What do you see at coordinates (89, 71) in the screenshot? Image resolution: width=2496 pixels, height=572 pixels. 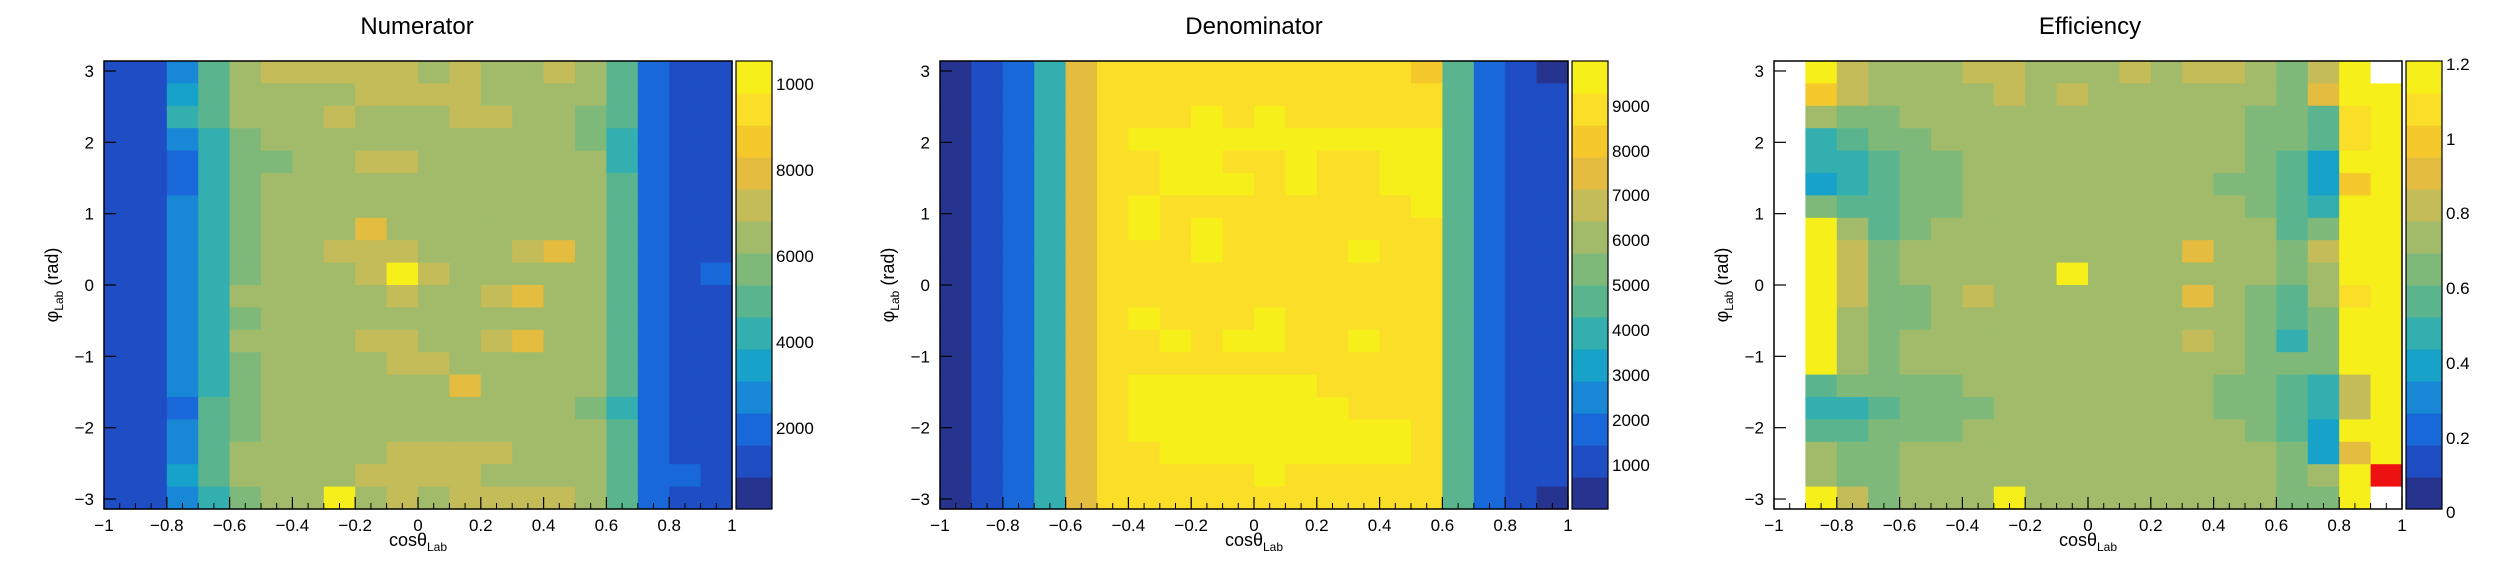 I see `y-tick-label: 3` at bounding box center [89, 71].